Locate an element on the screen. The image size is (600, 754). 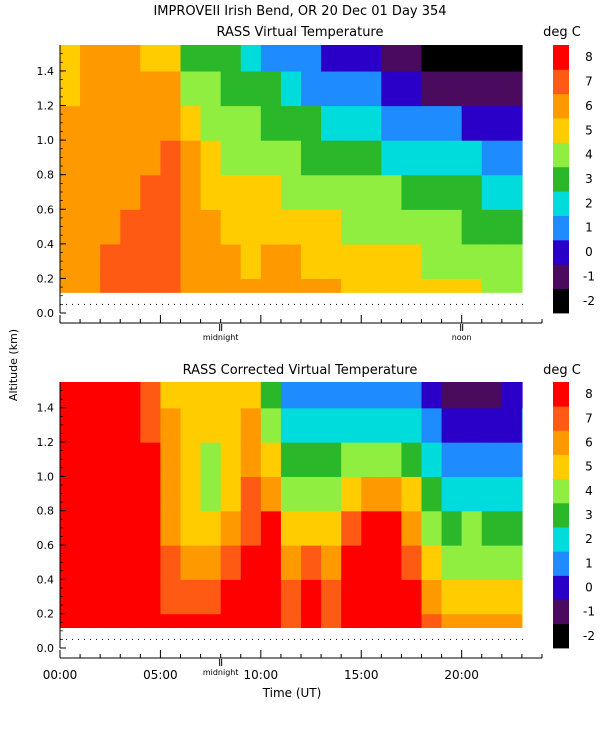
colorbar-level-label: -1 is located at coordinates (589, 612).